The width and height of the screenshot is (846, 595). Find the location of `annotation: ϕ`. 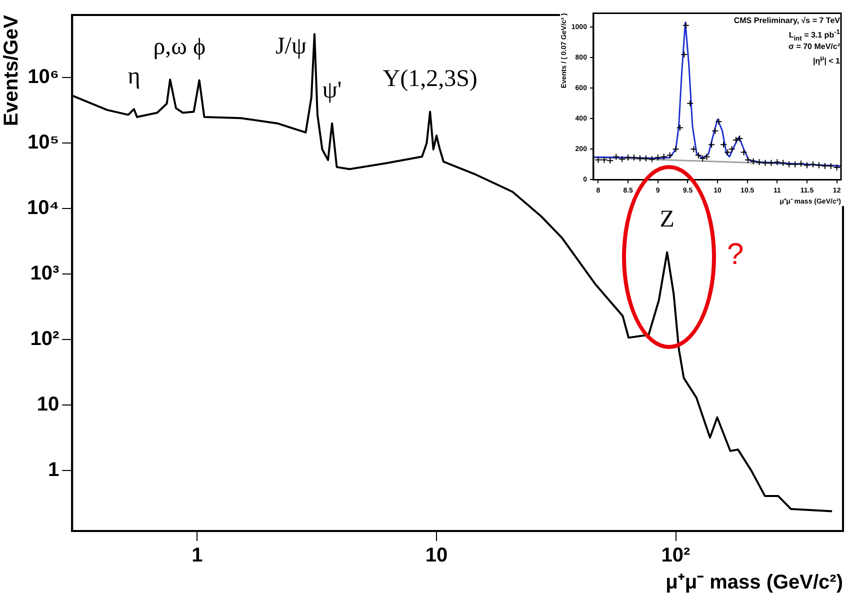

annotation: ϕ is located at coordinates (199, 47).